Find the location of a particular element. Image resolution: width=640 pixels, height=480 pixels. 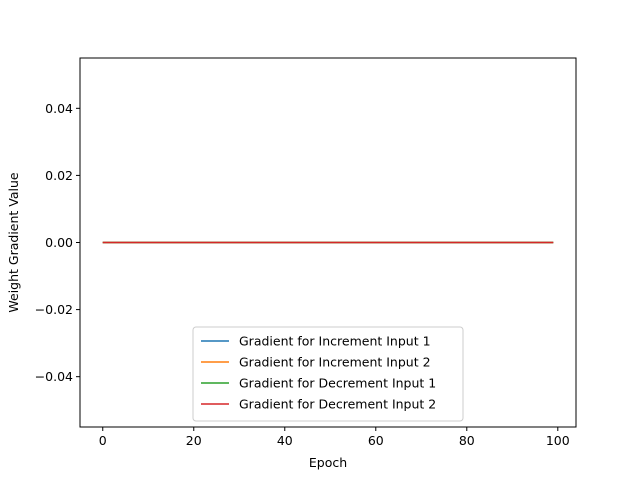

x-axis-label: Epoch is located at coordinates (328, 462).